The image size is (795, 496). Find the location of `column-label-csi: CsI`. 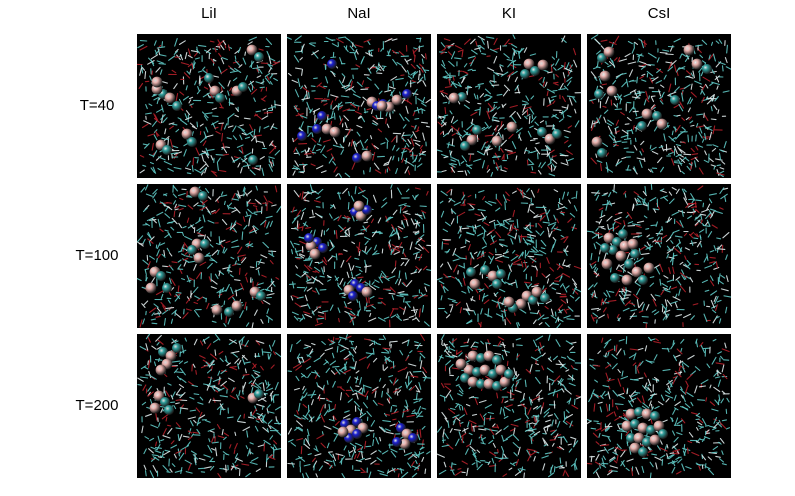

column-label-csi: CsI is located at coordinates (659, 13).